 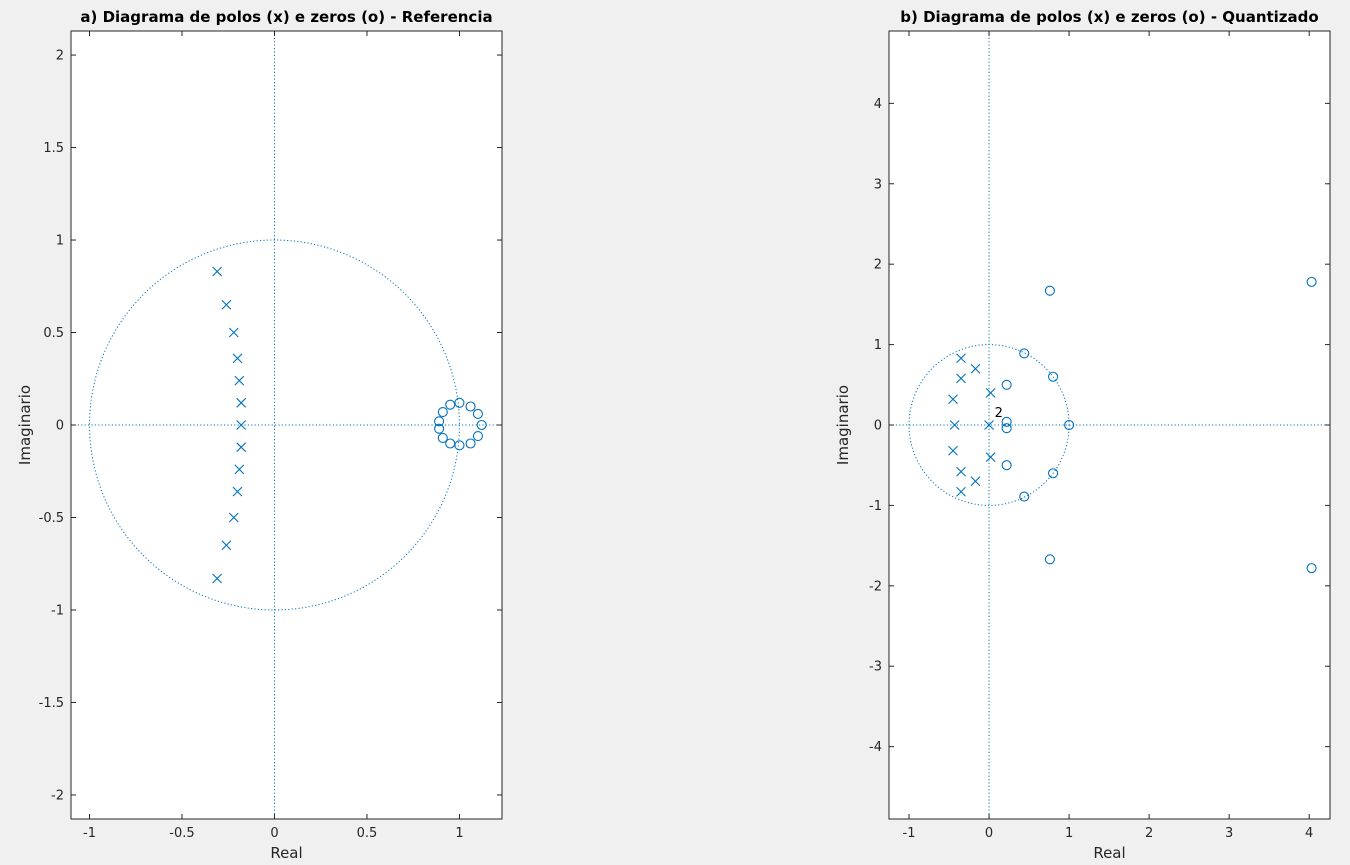 I want to click on y-tick-label: -3, so click(x=875, y=667).